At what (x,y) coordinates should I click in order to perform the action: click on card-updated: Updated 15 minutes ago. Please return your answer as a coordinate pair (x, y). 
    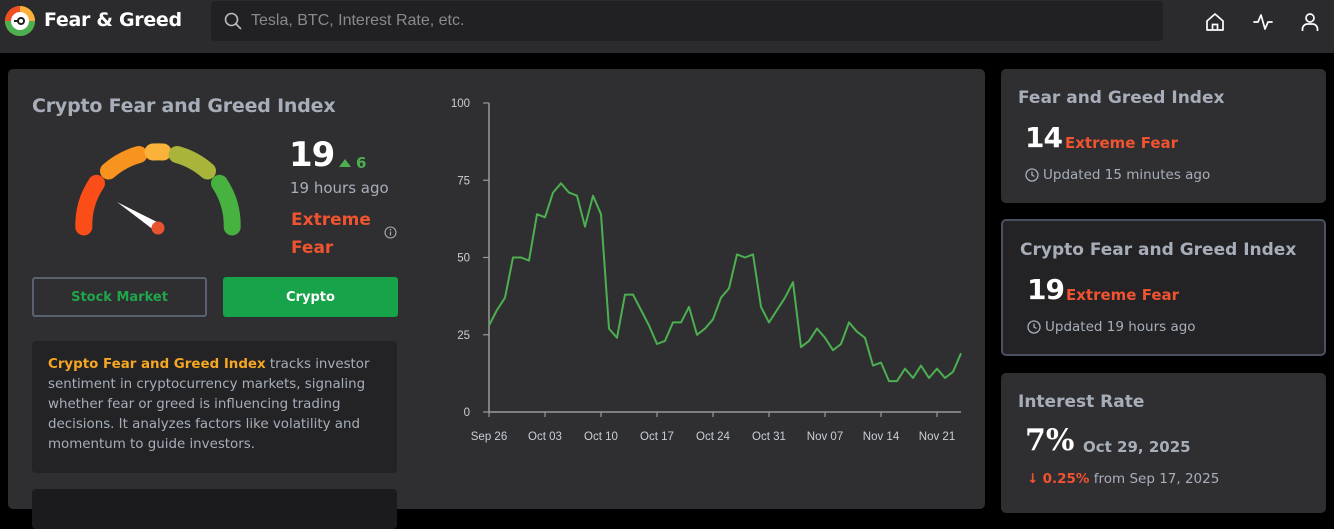
    Looking at the image, I should click on (1117, 175).